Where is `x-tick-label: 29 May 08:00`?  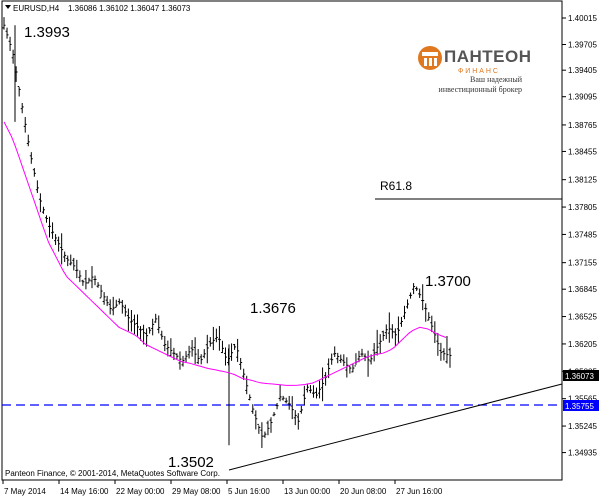 x-tick-label: 29 May 08:00 is located at coordinates (196, 491).